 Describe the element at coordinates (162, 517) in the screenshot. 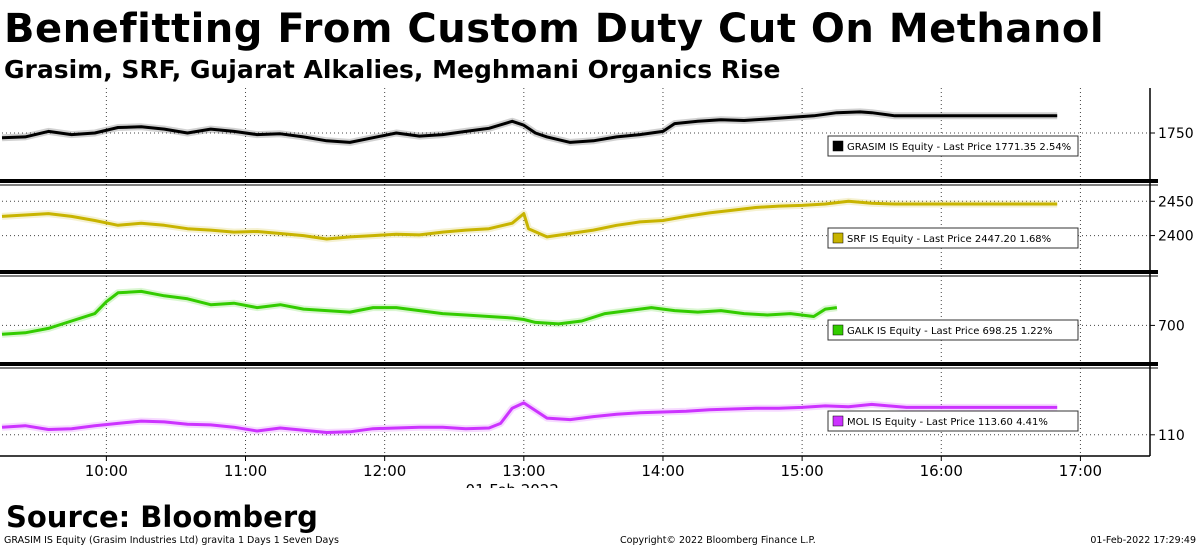

I see `source-label: Source: Bloomberg` at that location.